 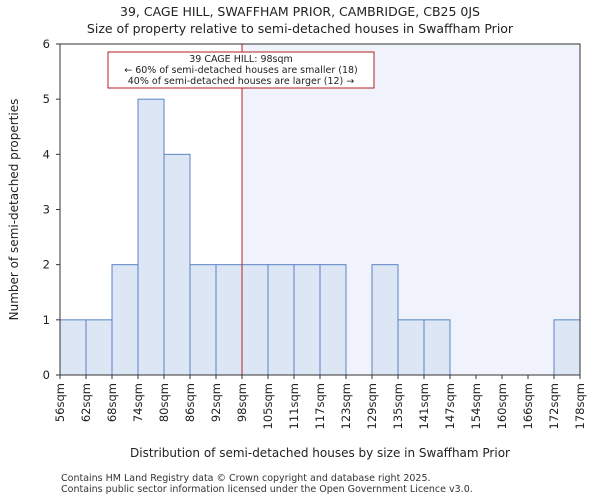 What do you see at coordinates (14, 210) in the screenshot?
I see `y-axis-label: Number of semi-detached properties` at bounding box center [14, 210].